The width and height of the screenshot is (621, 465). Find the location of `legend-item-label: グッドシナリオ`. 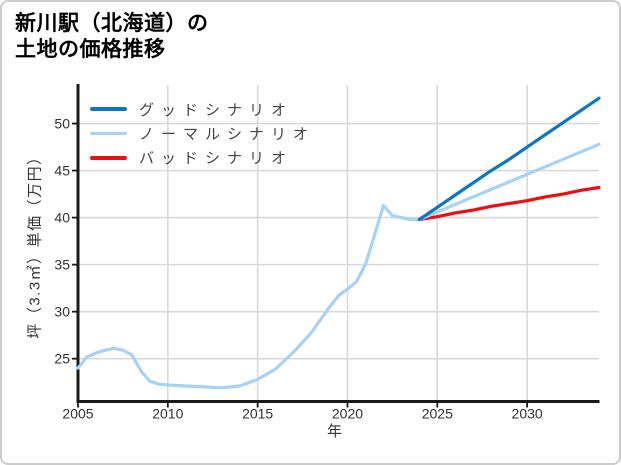

legend-item-label: グッドシナリオ is located at coordinates (216, 110).